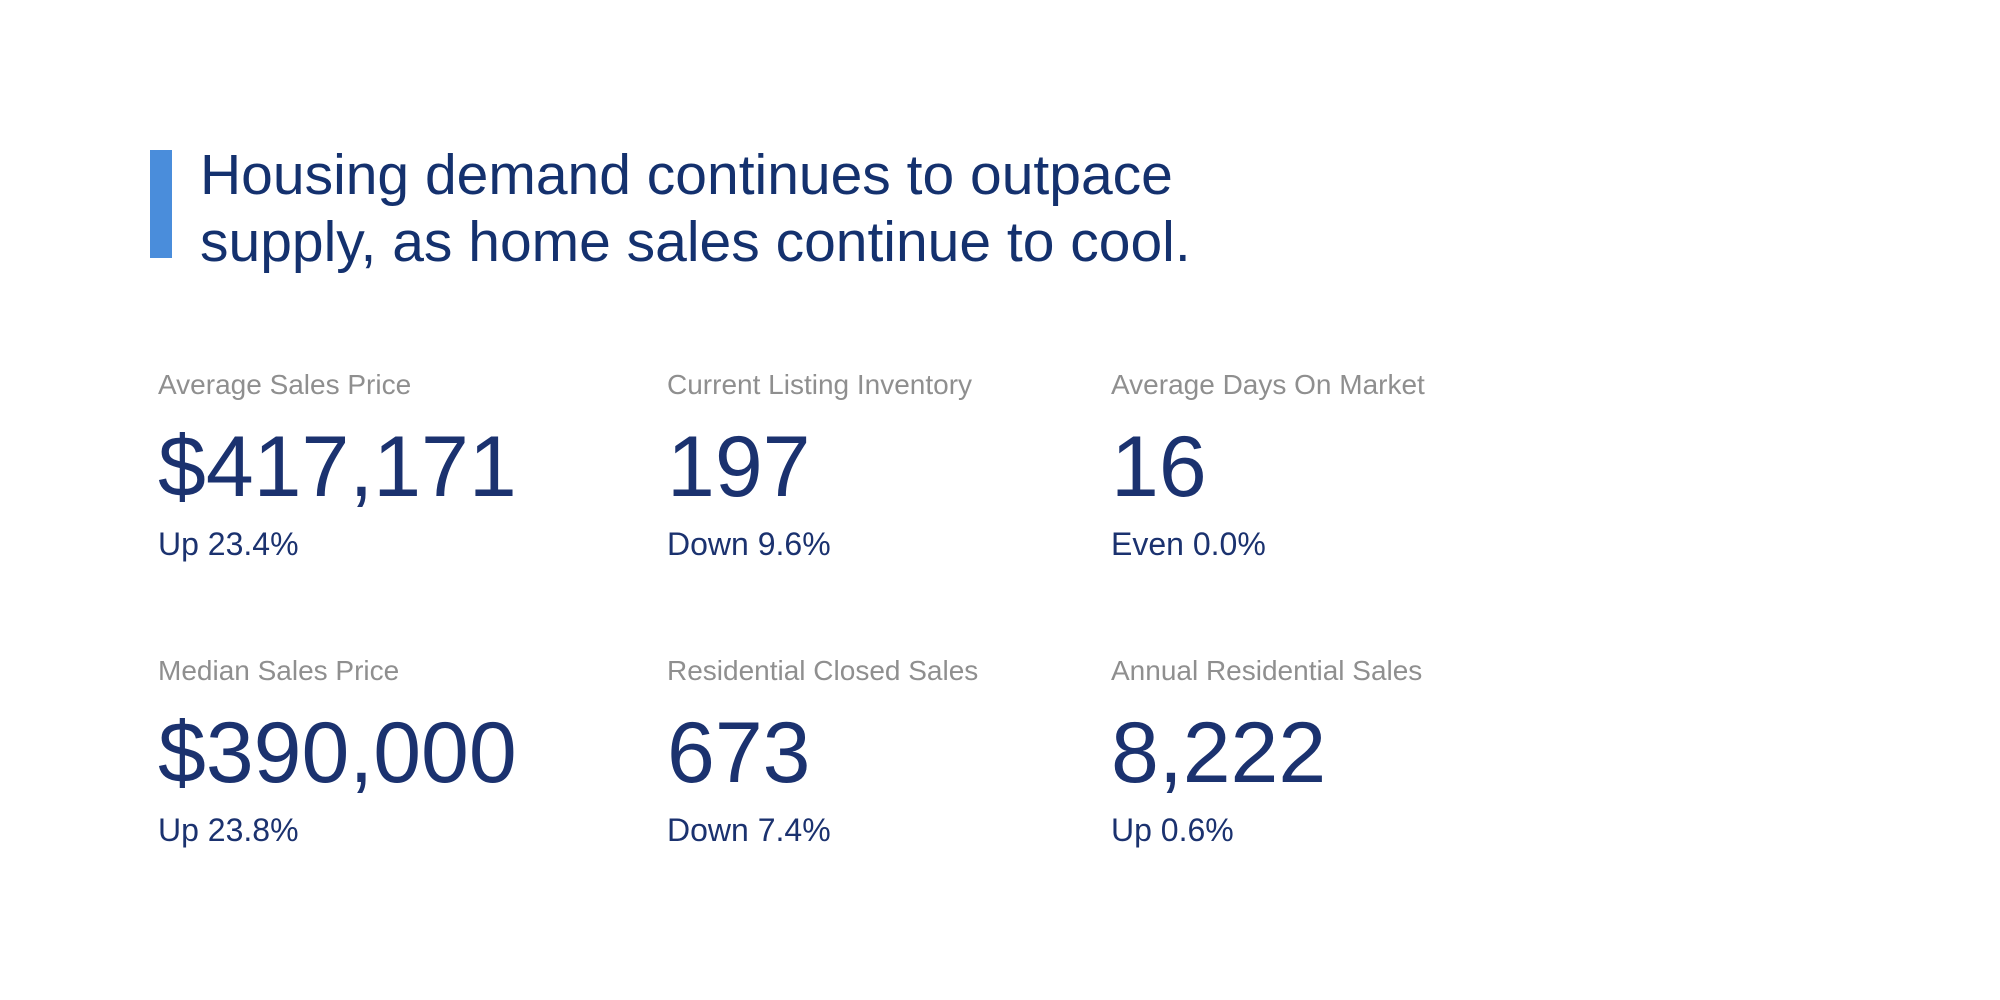  What do you see at coordinates (228, 830) in the screenshot?
I see `stat-change: Up 23.8%` at bounding box center [228, 830].